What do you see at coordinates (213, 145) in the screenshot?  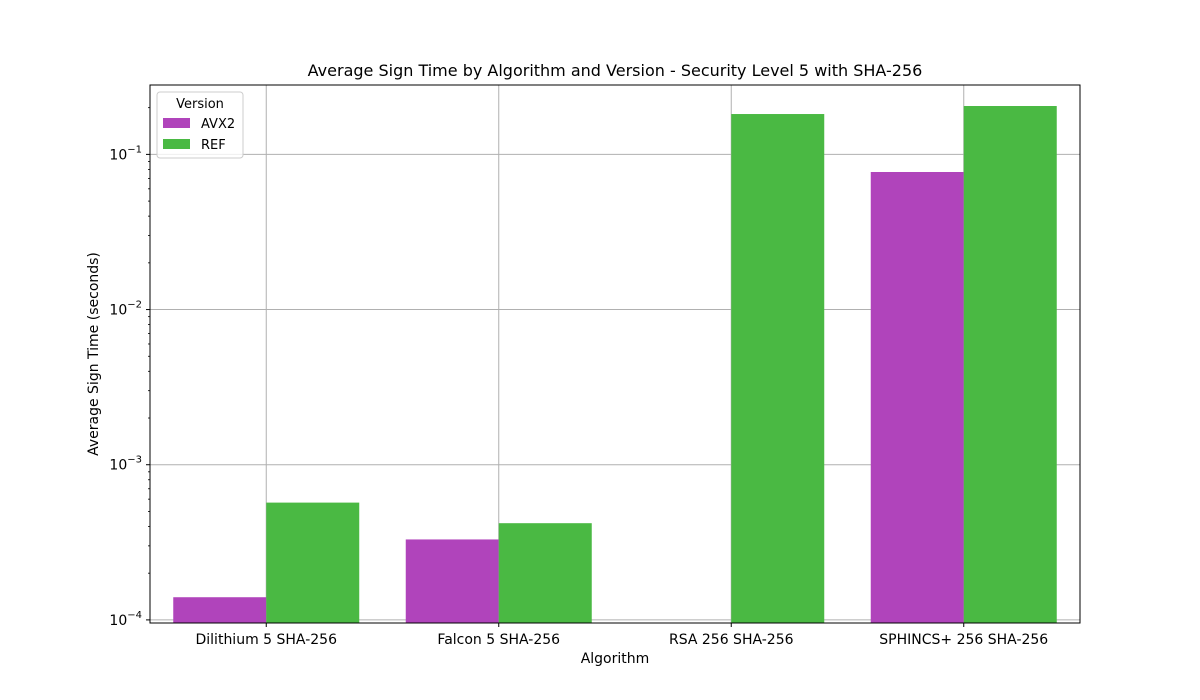 I see `legend-label-ref: REF` at bounding box center [213, 145].